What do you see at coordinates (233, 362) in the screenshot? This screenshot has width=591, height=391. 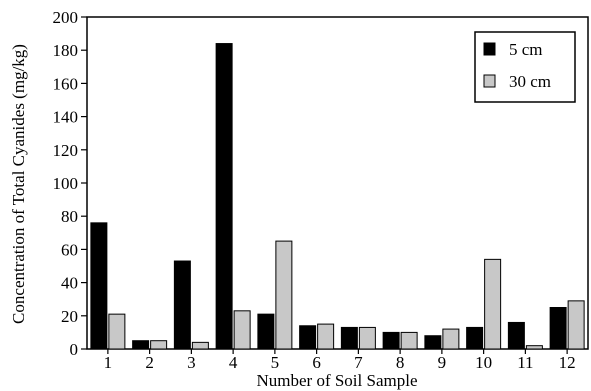 I see `x-tick-label: 4` at bounding box center [233, 362].